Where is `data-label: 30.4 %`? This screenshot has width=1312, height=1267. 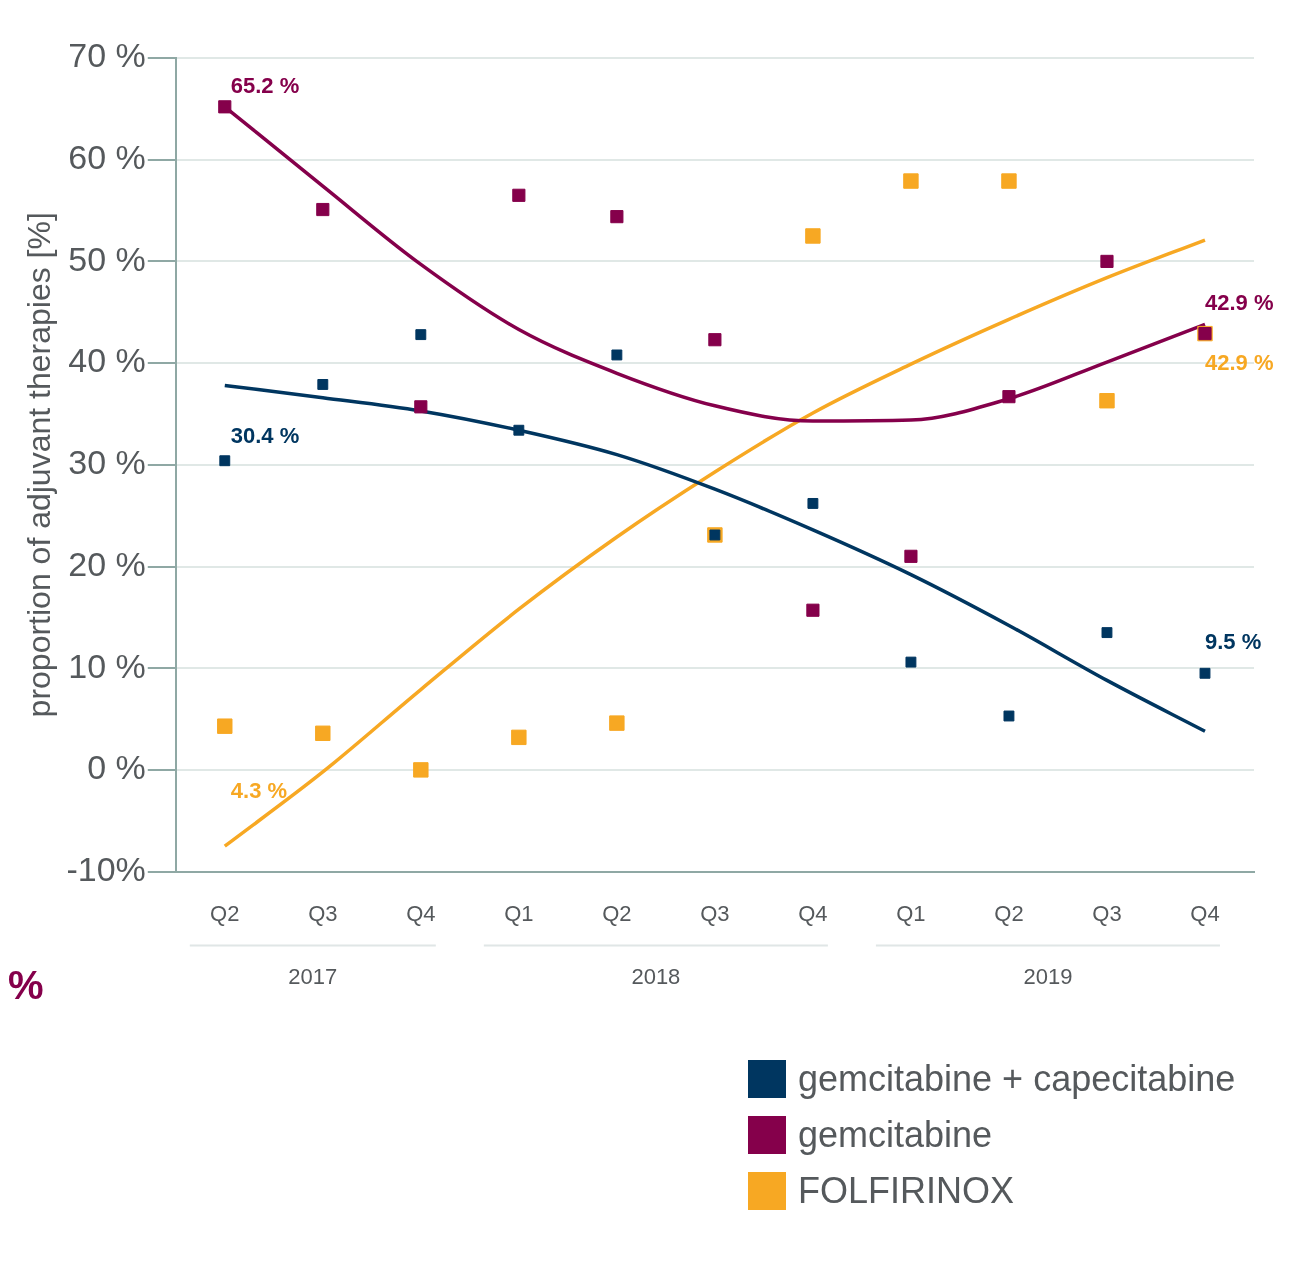 data-label: 30.4 % is located at coordinates (265, 435).